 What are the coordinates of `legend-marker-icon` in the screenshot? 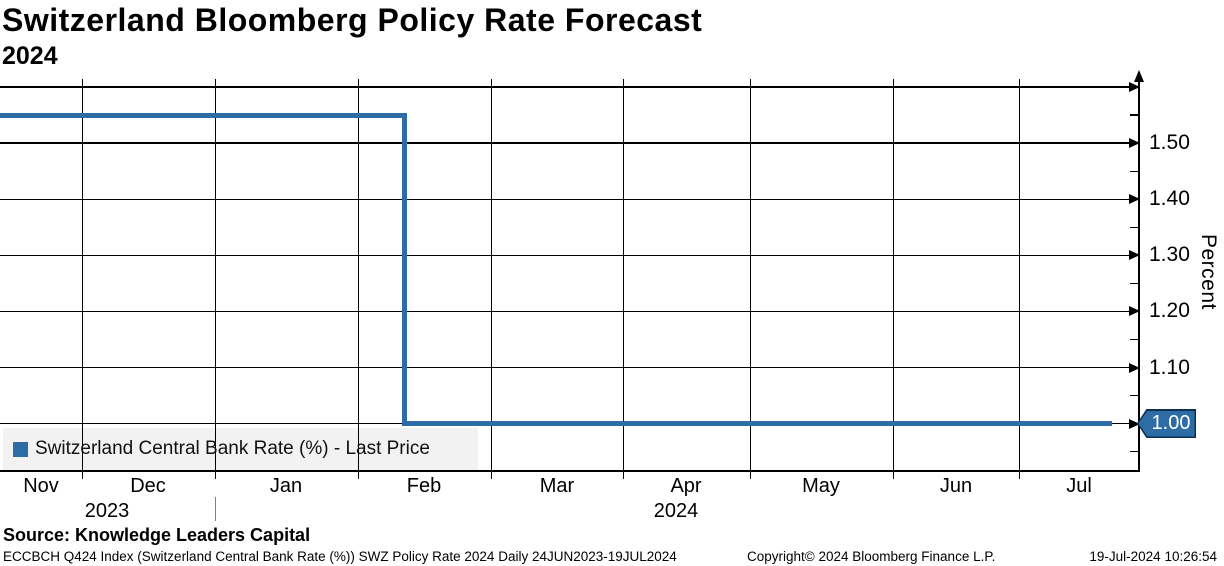 It's located at (20, 449).